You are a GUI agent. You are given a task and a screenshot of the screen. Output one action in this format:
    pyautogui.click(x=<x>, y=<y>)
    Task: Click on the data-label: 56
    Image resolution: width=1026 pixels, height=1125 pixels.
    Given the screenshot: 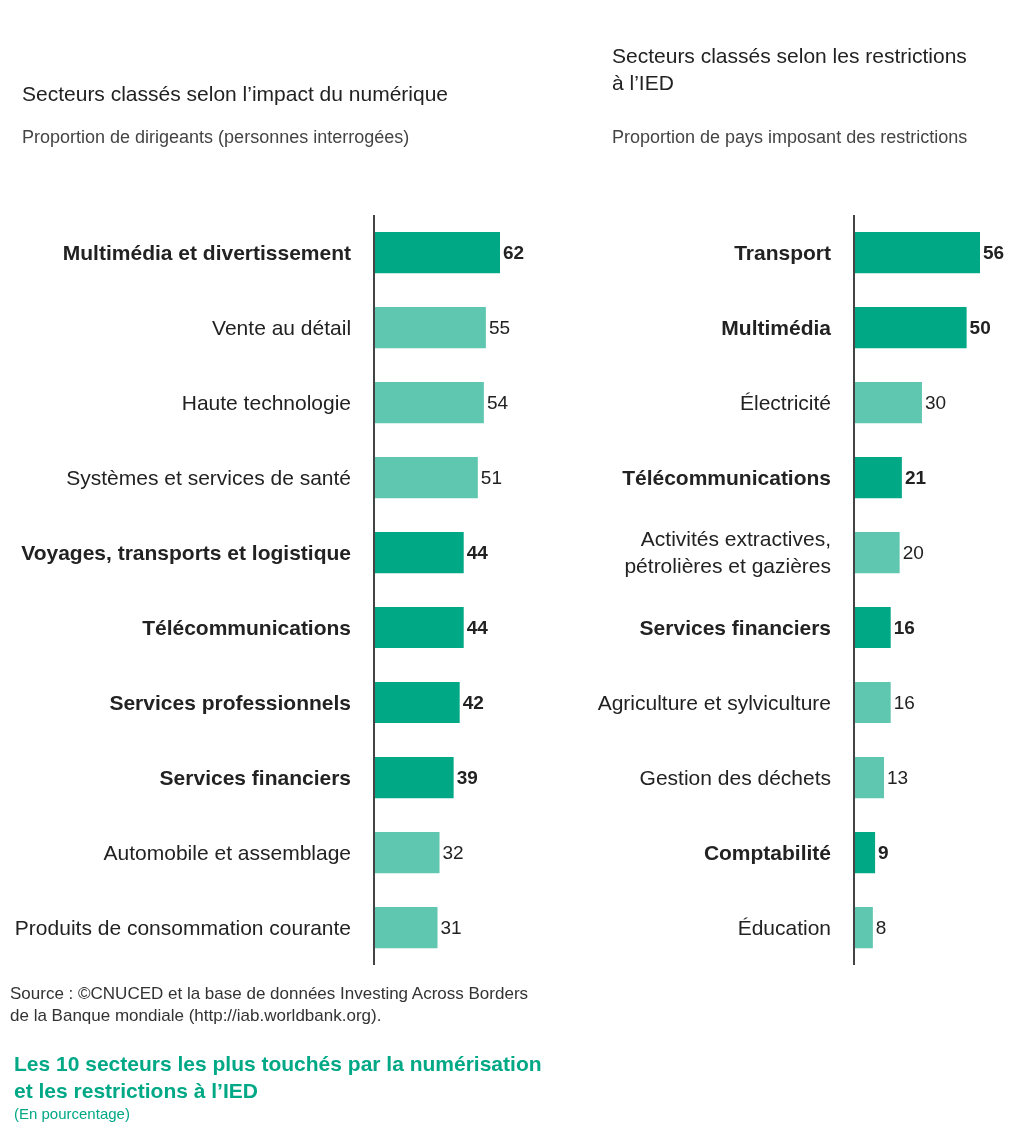 What is the action you would take?
    pyautogui.click(x=994, y=253)
    